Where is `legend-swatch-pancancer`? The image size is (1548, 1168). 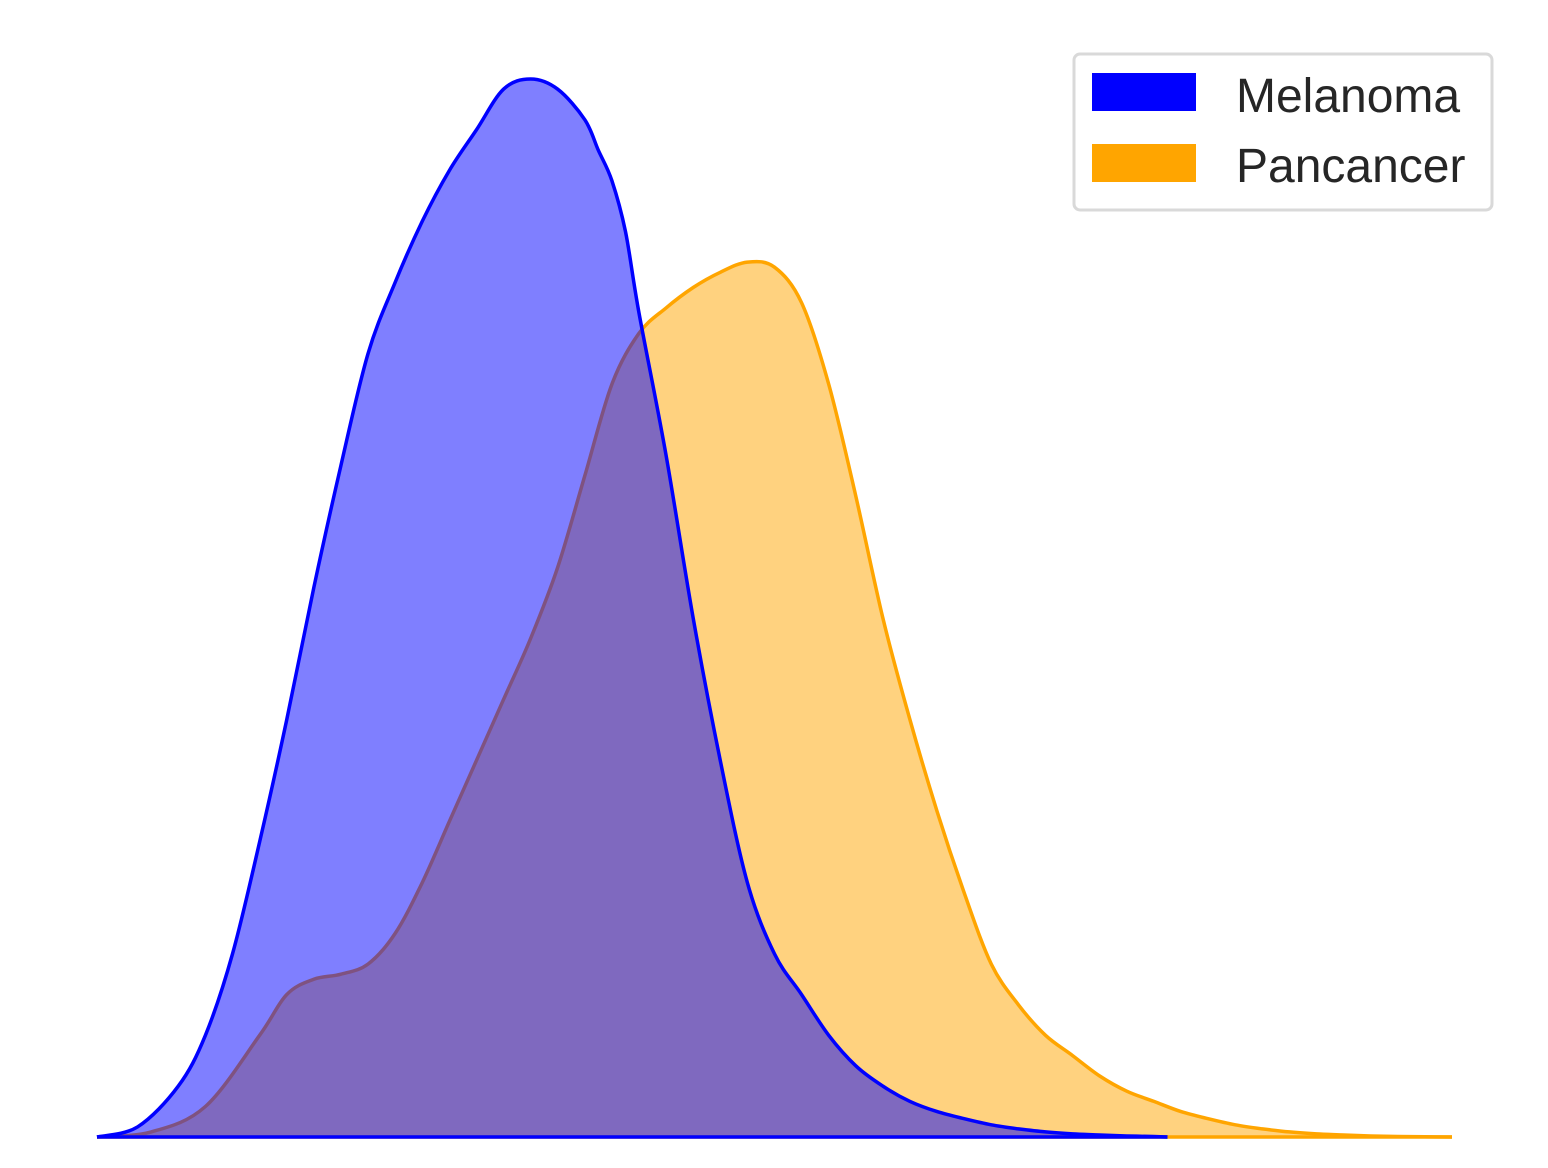 legend-swatch-pancancer is located at coordinates (1144, 163).